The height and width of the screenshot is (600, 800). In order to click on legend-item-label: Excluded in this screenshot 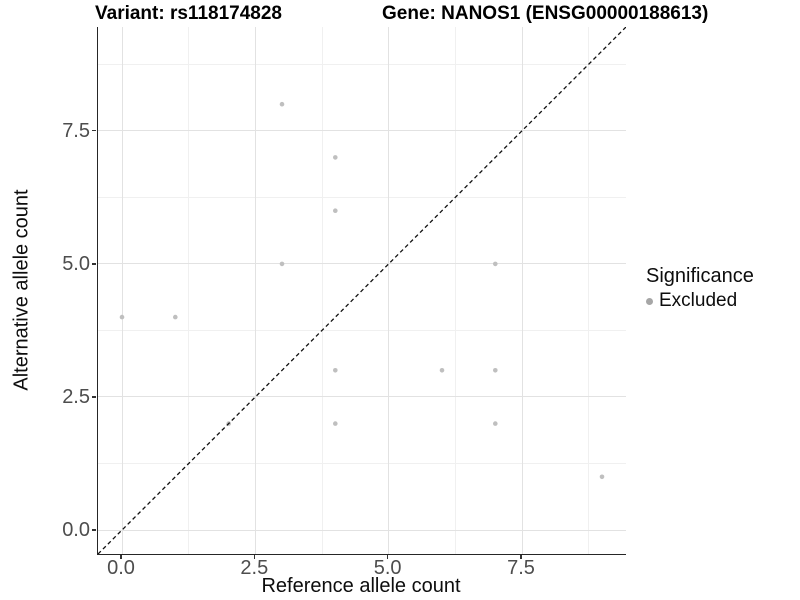, I will do `click(698, 300)`.